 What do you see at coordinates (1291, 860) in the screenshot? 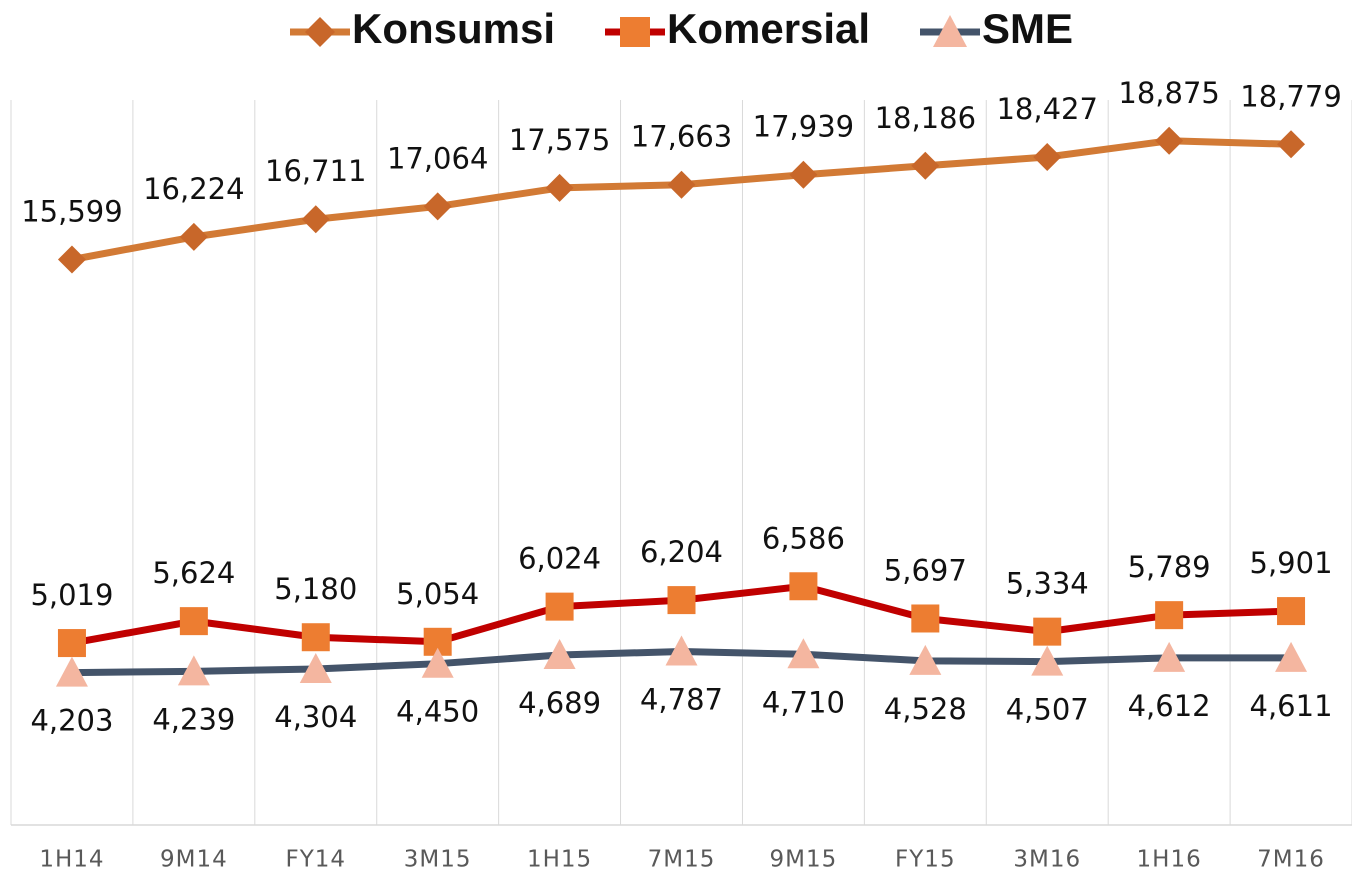
I see `x-tick-label: 7M16` at bounding box center [1291, 860].